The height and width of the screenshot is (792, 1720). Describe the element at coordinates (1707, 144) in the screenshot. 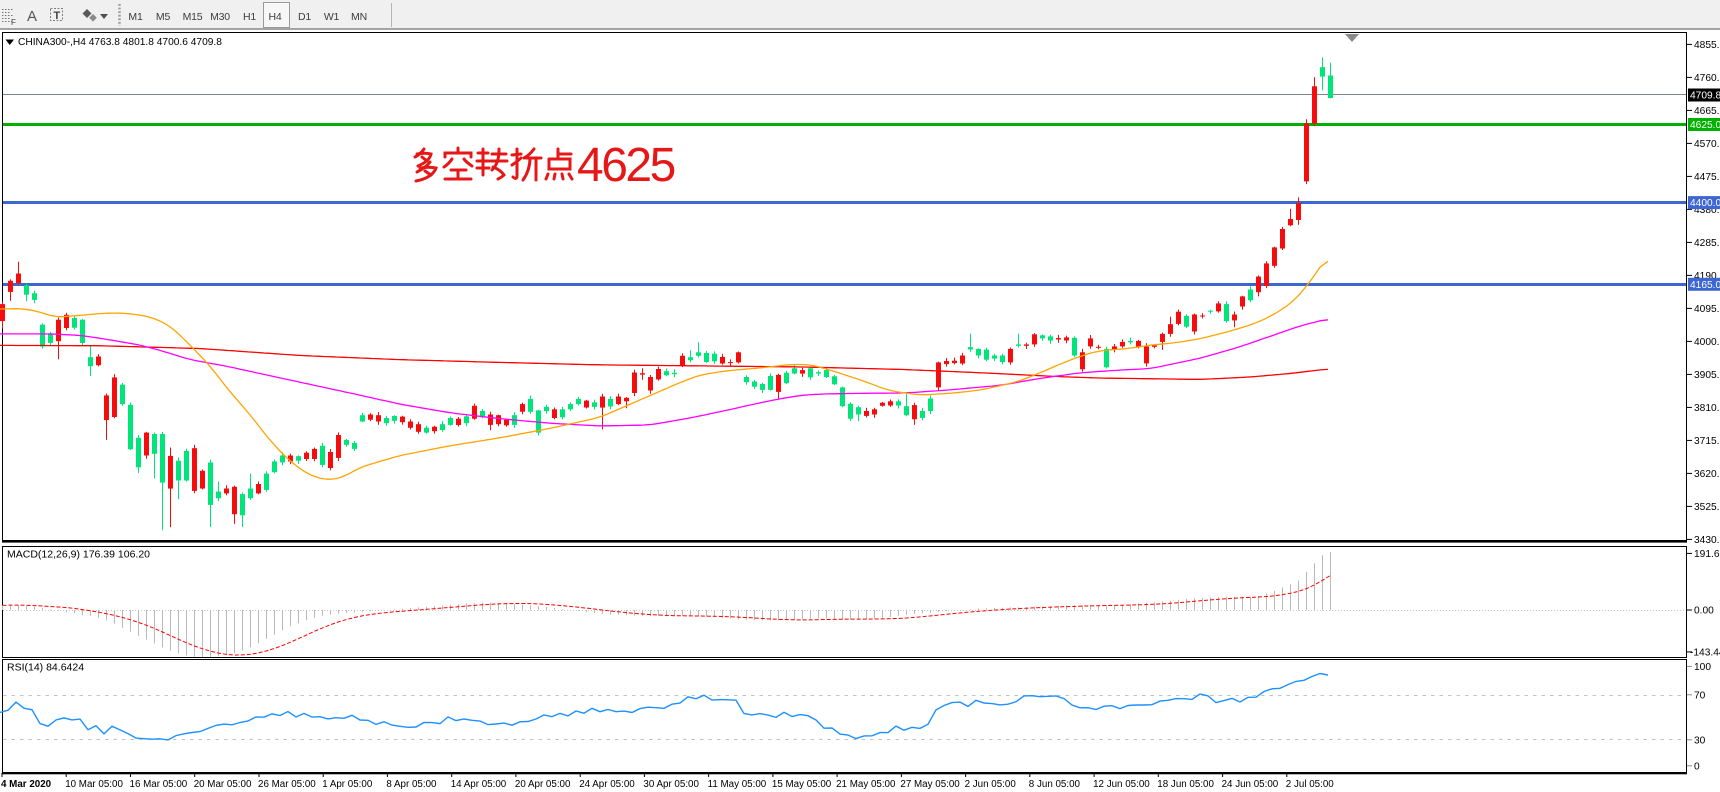

I see `svg-text: 4570.5` at that location.